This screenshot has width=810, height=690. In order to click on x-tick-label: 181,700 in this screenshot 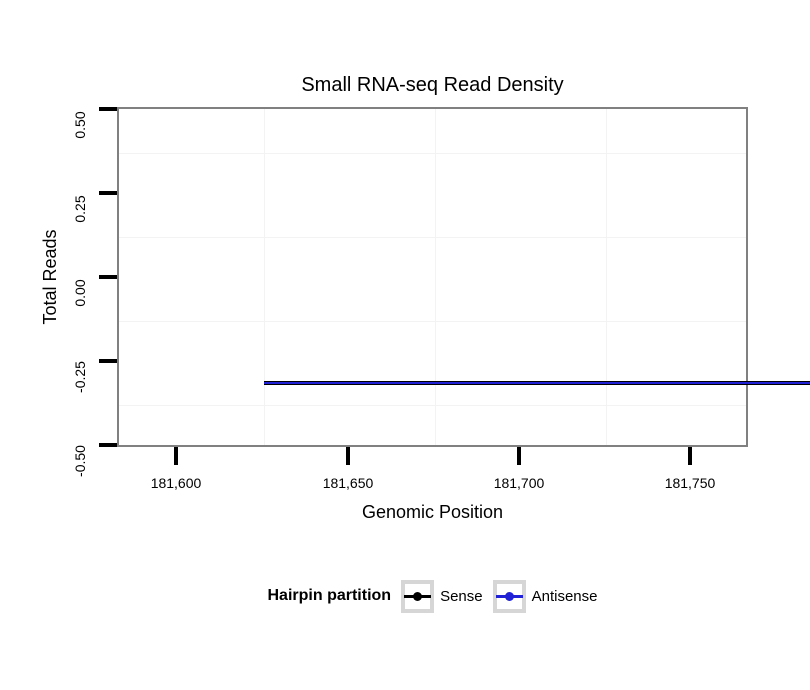, I will do `click(519, 483)`.